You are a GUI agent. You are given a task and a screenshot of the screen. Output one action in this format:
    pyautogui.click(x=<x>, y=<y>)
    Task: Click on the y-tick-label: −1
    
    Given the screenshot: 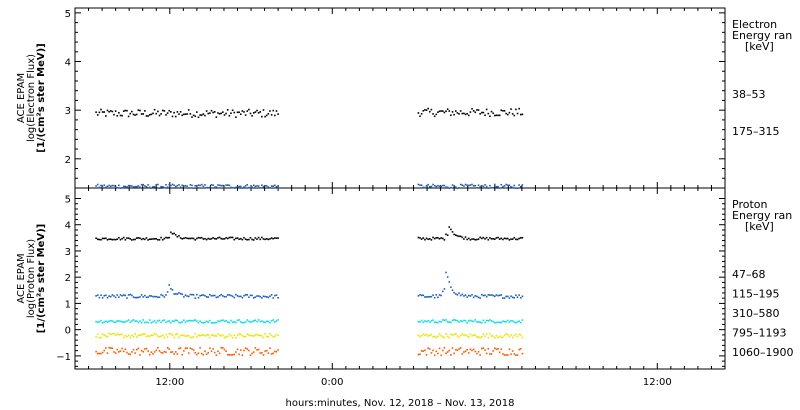 What is the action you would take?
    pyautogui.click(x=63, y=357)
    